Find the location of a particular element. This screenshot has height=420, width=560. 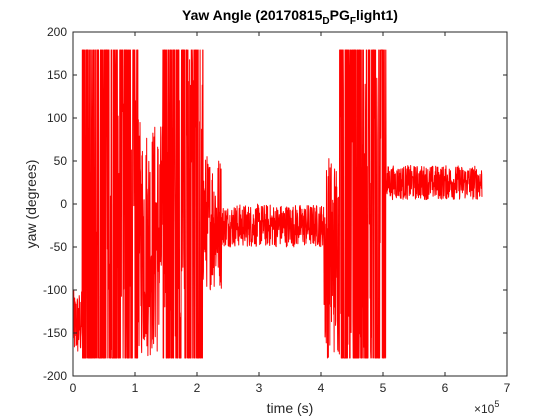

title-sub-2: F is located at coordinates (353, 21).